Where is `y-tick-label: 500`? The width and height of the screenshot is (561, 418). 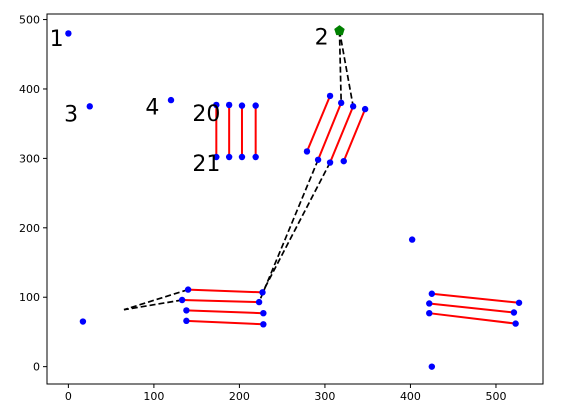
y-tick-label: 500 is located at coordinates (29, 20).